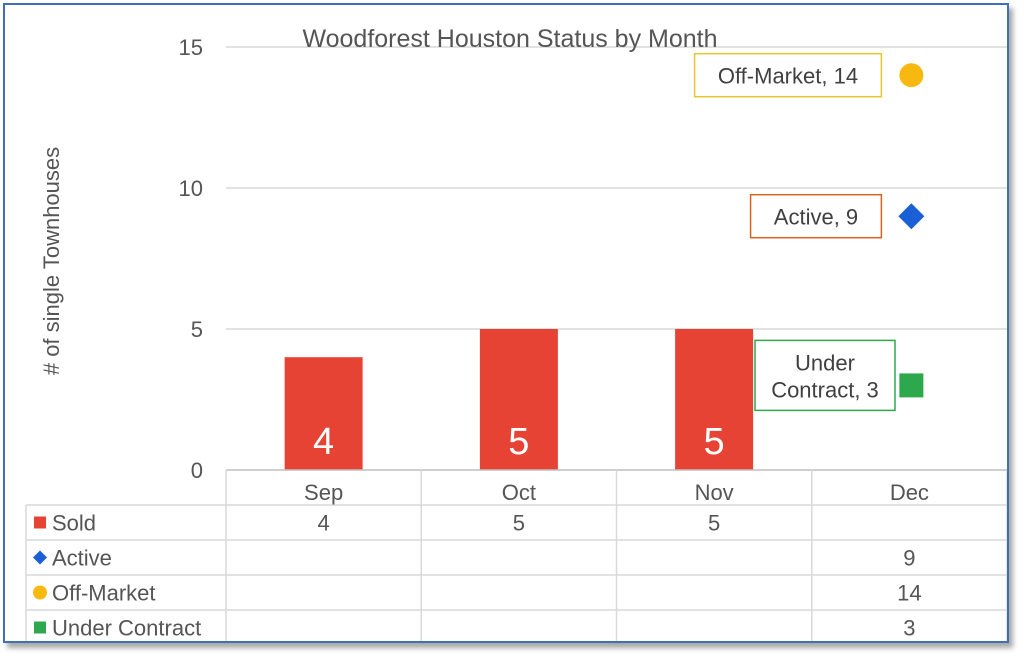 Image resolution: width=1024 pixels, height=659 pixels. What do you see at coordinates (197, 470) in the screenshot?
I see `y-tick-label: 0` at bounding box center [197, 470].